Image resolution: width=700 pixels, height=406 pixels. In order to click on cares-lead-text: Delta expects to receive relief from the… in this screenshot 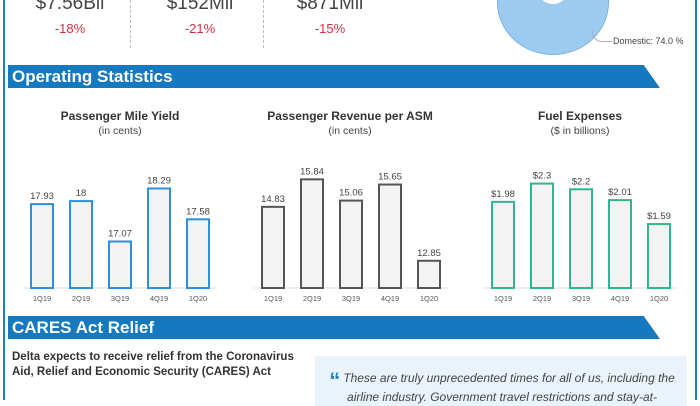, I will do `click(153, 364)`.